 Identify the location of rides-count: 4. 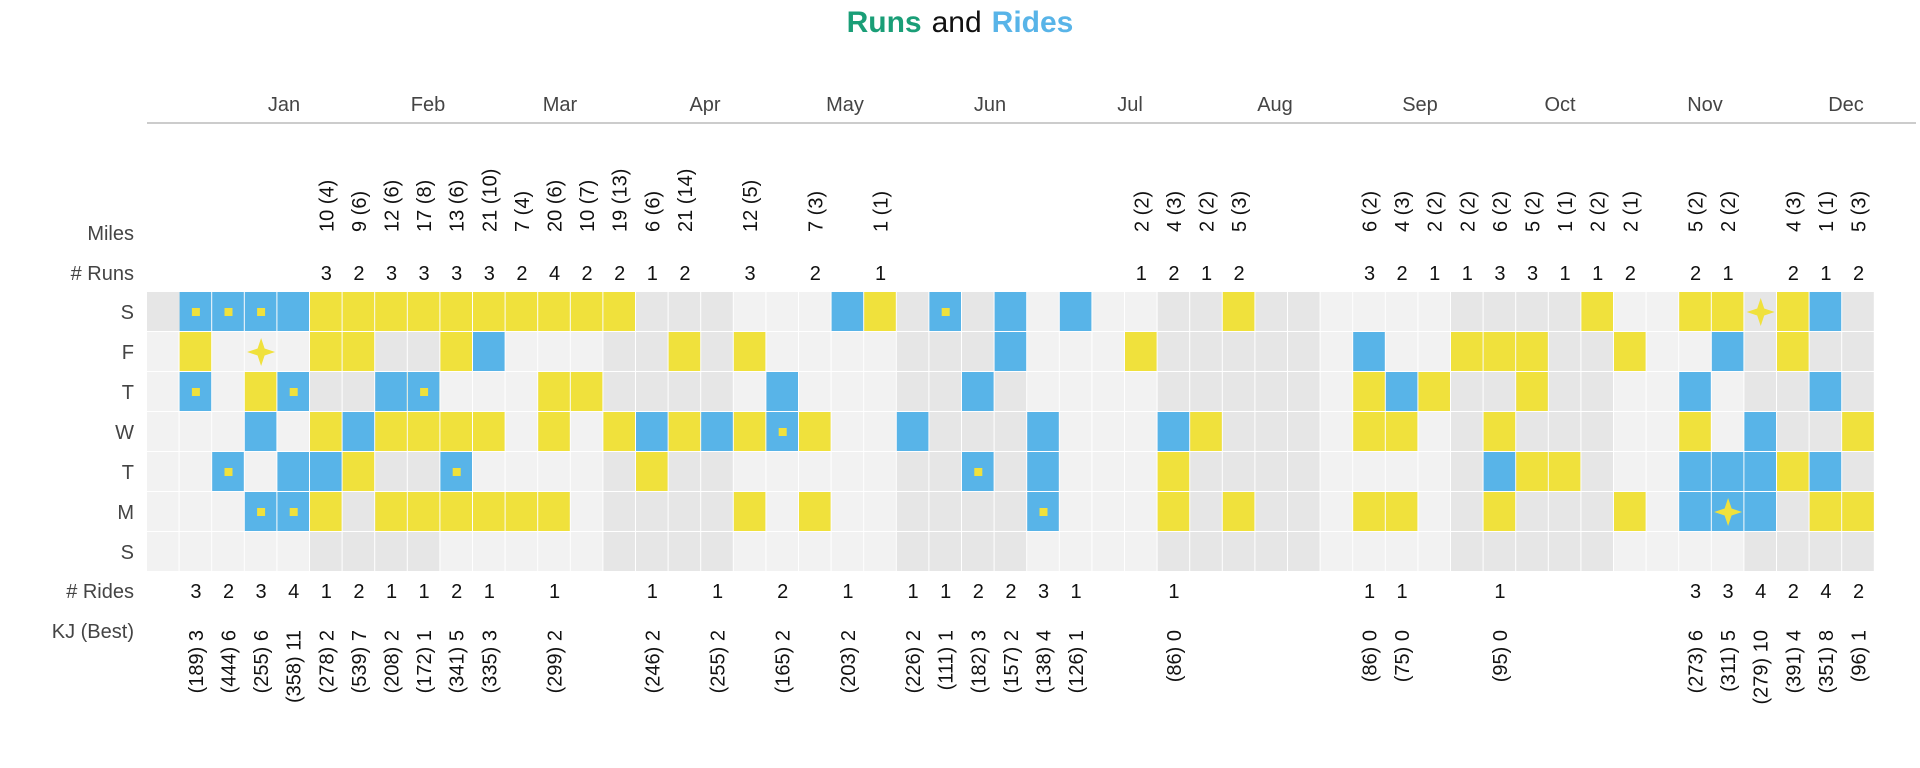
(293, 592).